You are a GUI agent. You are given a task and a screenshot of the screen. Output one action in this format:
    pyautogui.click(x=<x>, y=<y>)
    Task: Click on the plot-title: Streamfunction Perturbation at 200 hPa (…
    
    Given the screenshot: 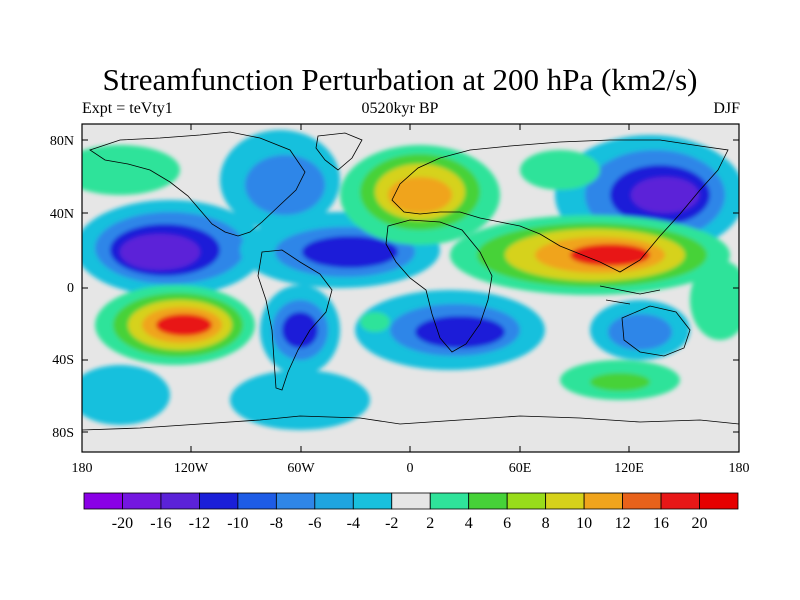 What is the action you would take?
    pyautogui.click(x=400, y=79)
    